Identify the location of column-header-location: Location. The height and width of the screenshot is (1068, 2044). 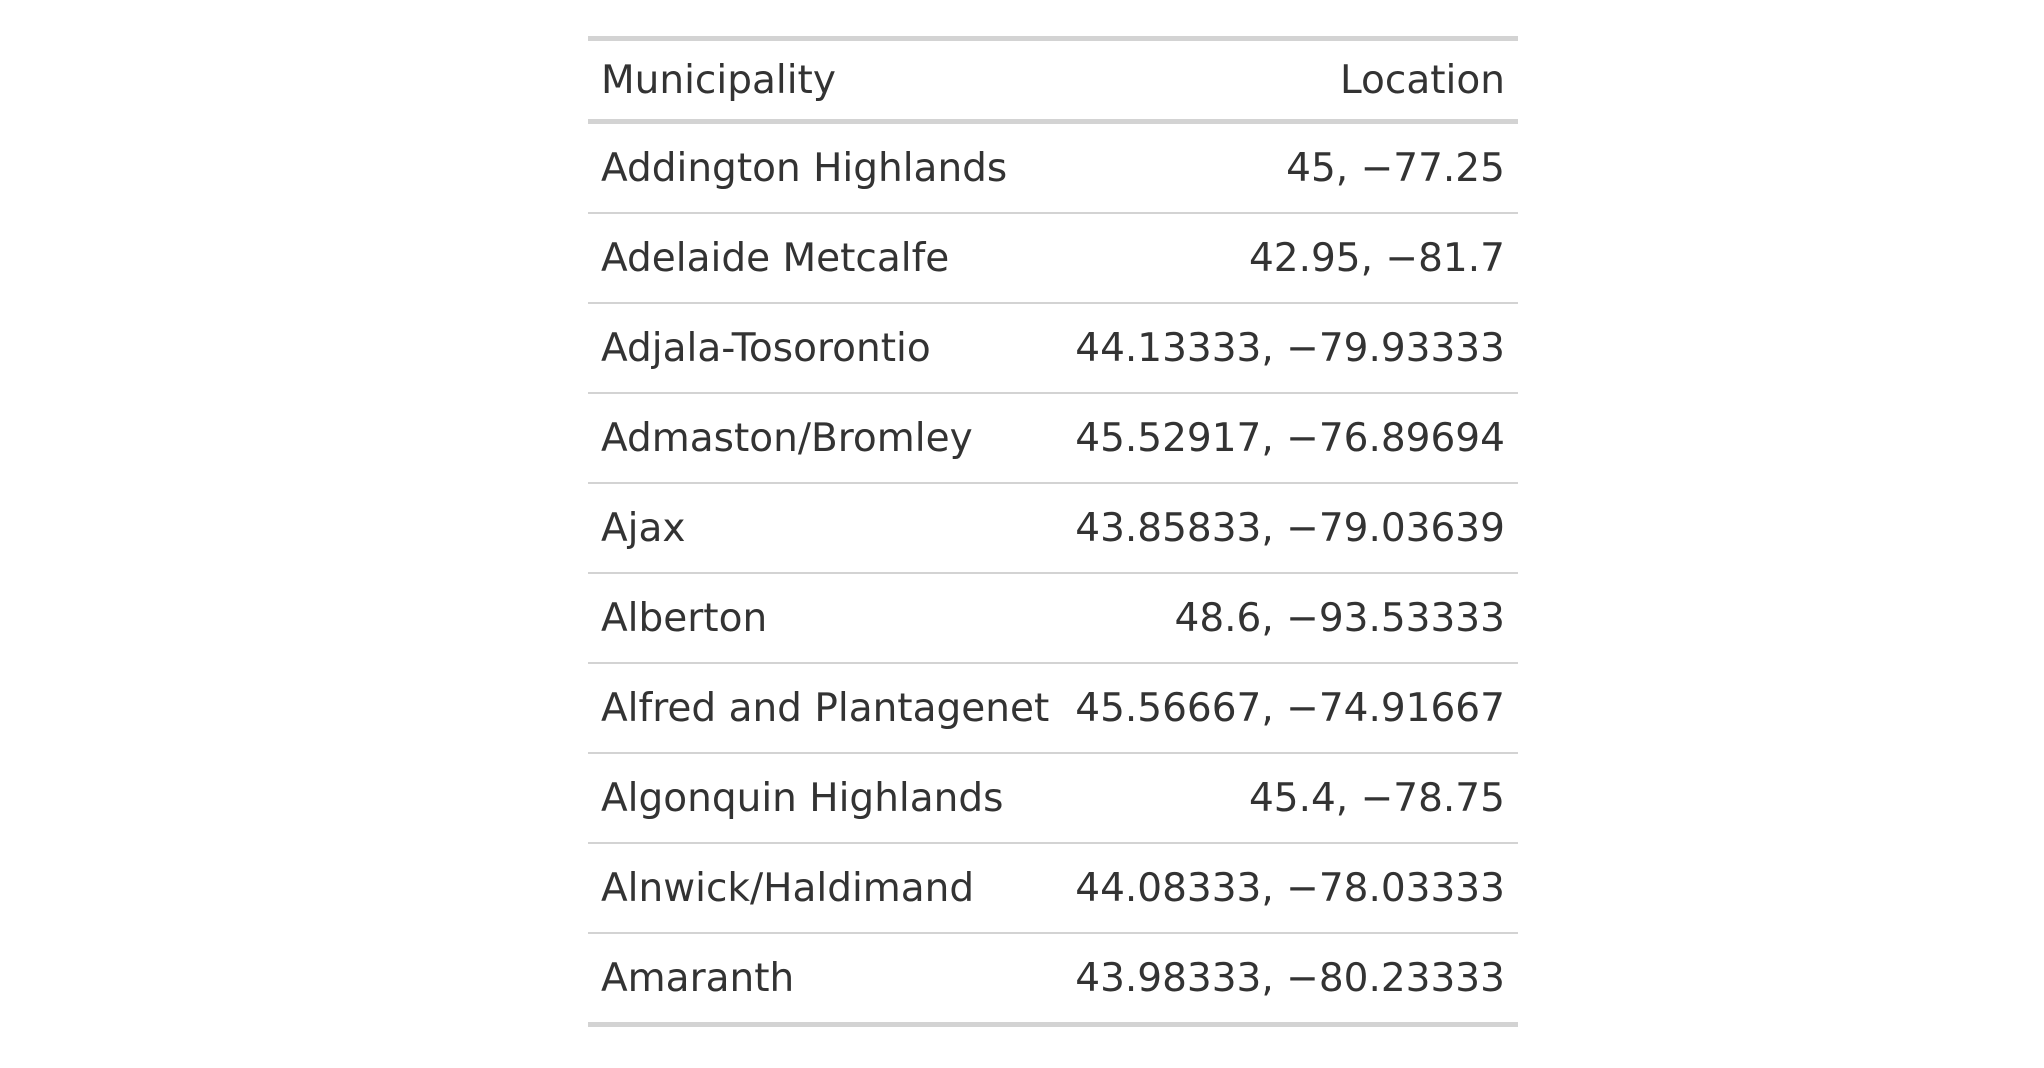
(1290, 81).